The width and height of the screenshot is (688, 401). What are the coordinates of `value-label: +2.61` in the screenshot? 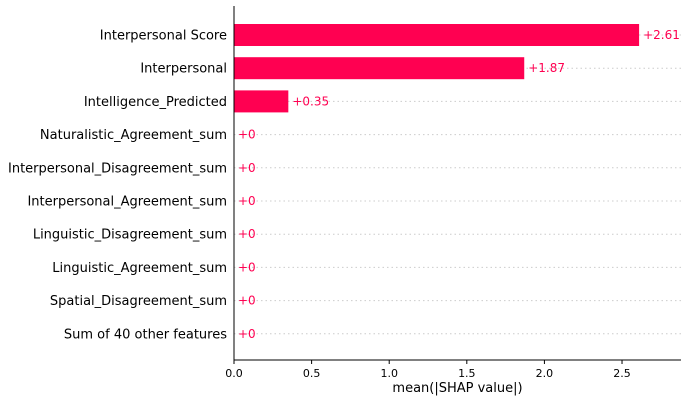 It's located at (661, 35).